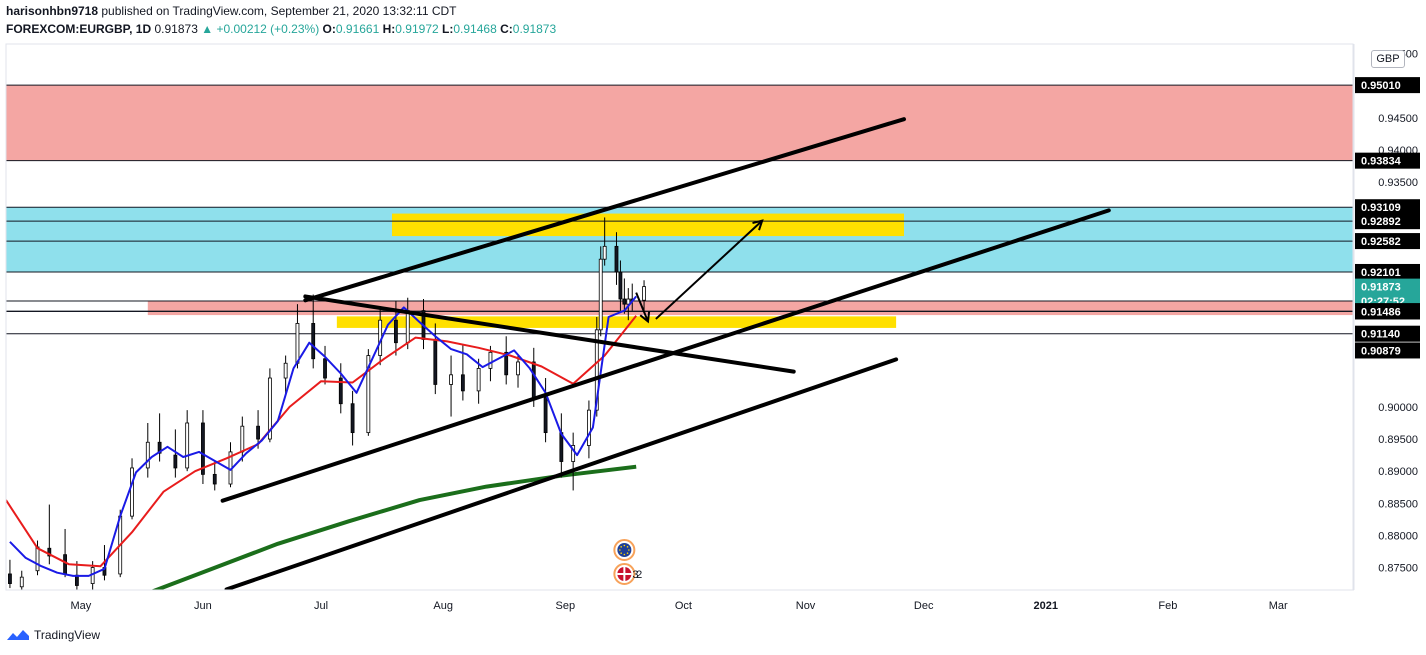 The image size is (1426, 655). Describe the element at coordinates (1387, 286) in the screenshot. I see `price-axis-label: 0.91873` at that location.